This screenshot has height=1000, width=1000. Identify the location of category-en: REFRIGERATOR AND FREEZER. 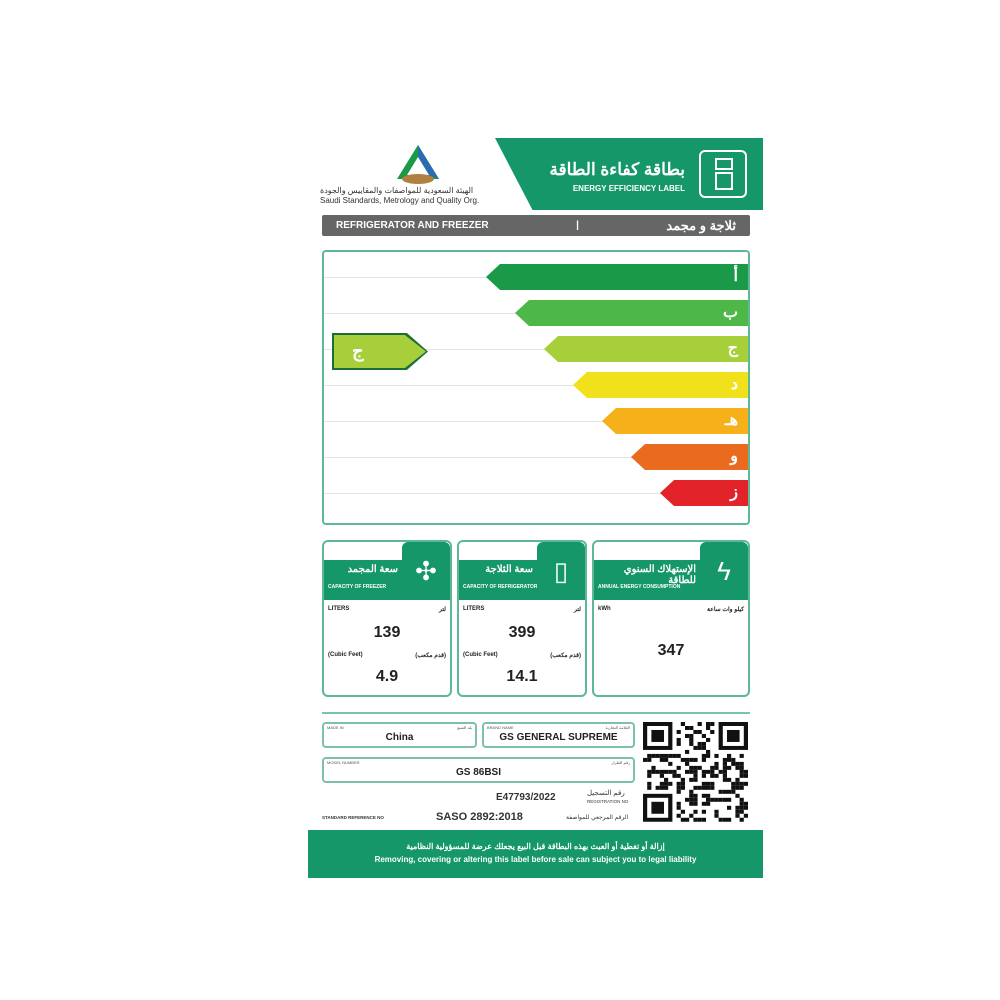
(412, 225).